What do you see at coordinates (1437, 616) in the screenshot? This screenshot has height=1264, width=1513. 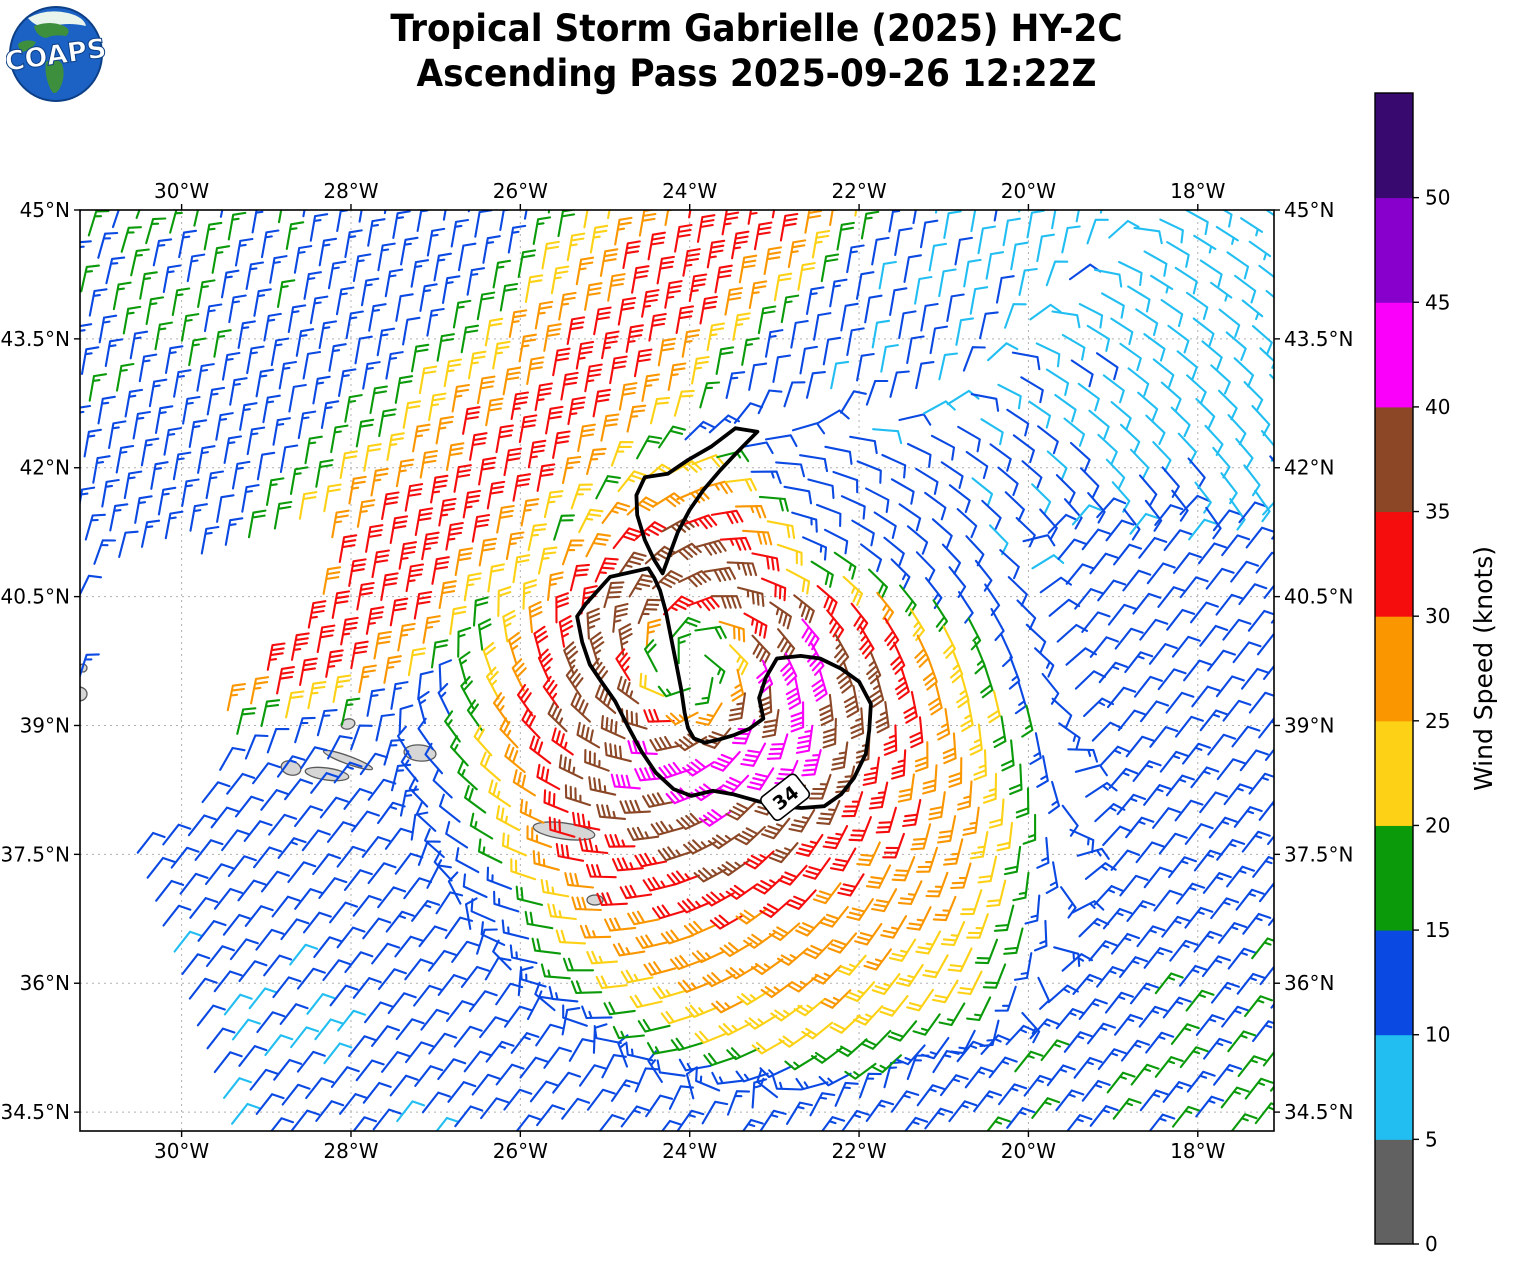 I see `colorbar-tick-label: 30` at bounding box center [1437, 616].